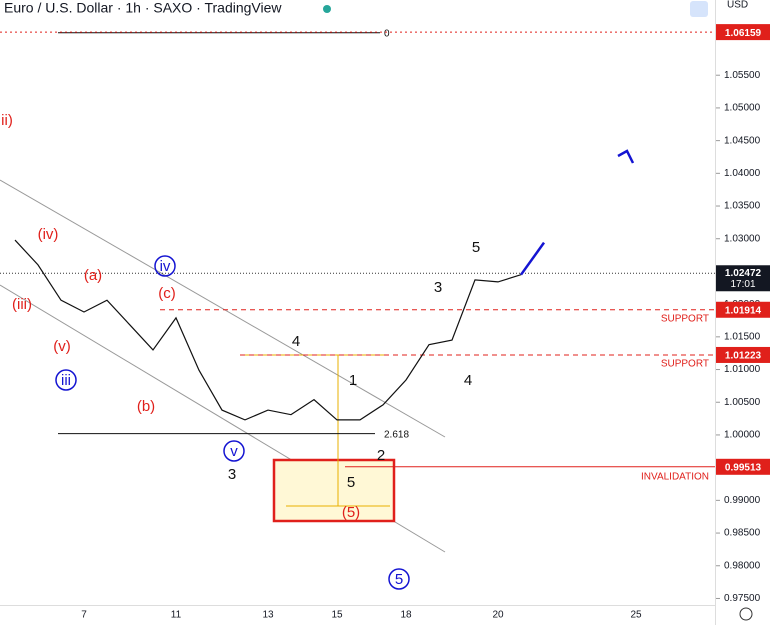 The width and height of the screenshot is (774, 630). I want to click on y-tick-label: 1.04500, so click(742, 140).